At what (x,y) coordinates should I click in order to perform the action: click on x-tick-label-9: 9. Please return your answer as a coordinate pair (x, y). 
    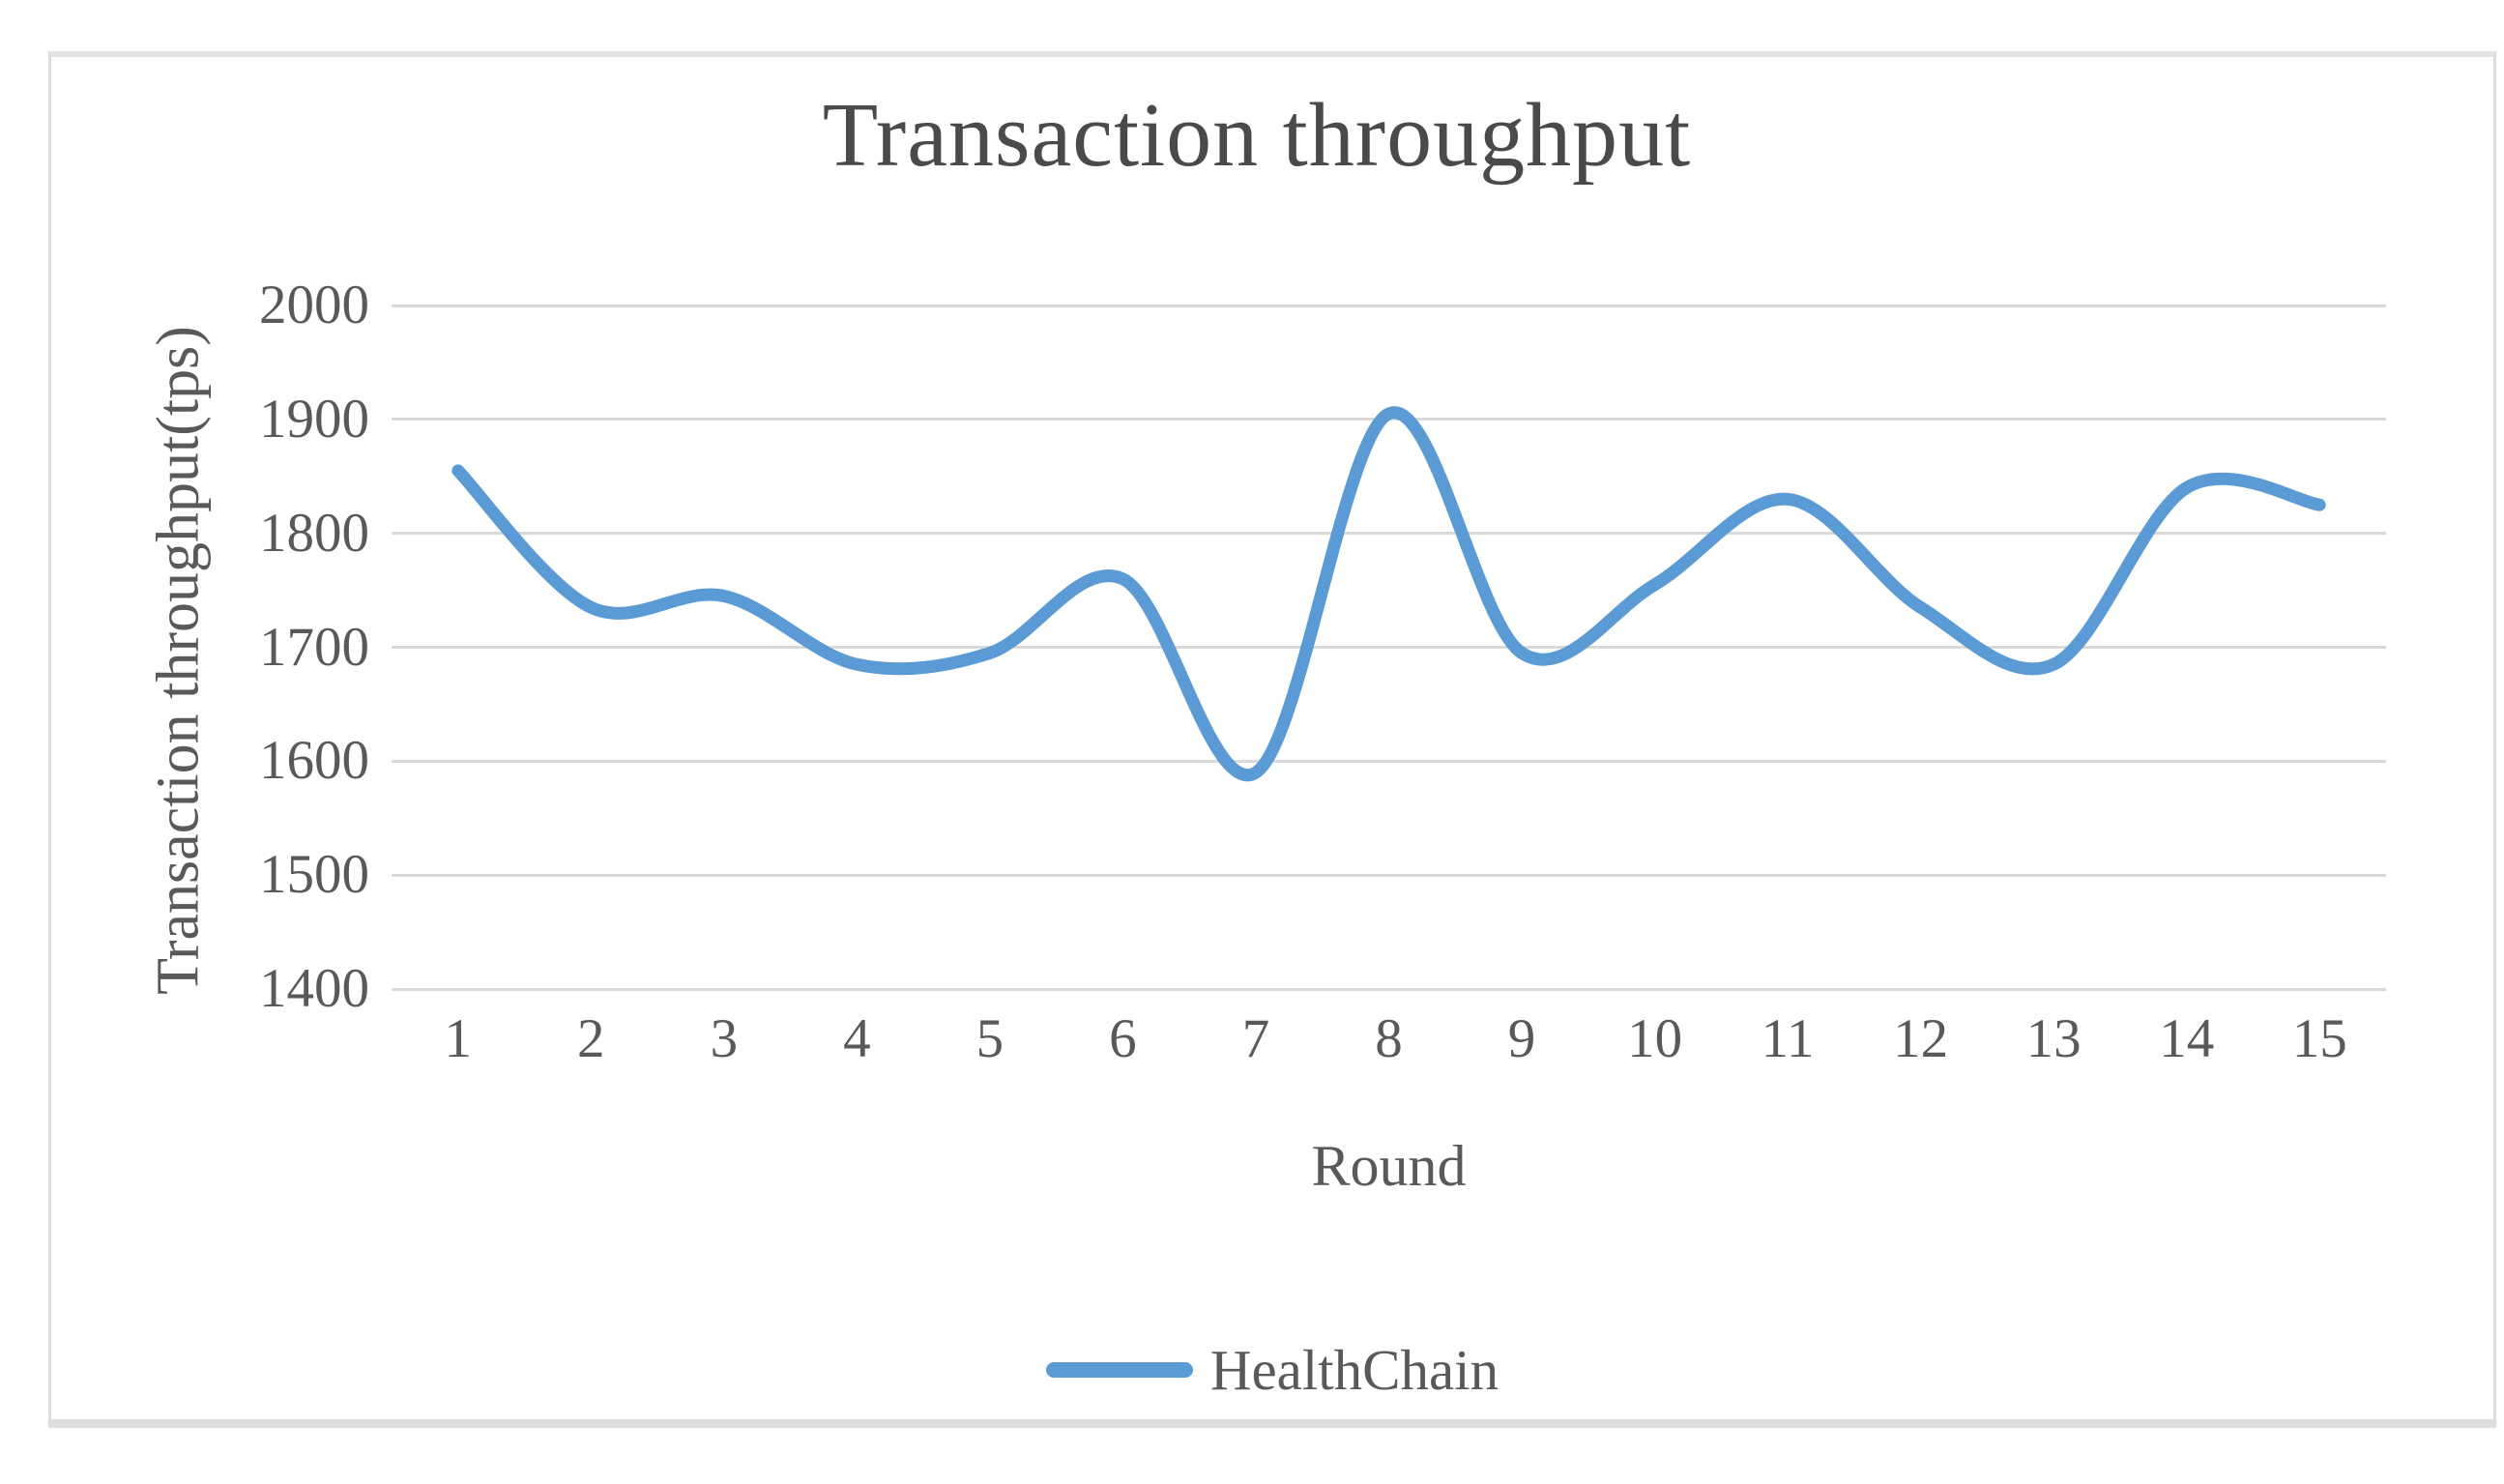
    Looking at the image, I should click on (1521, 1038).